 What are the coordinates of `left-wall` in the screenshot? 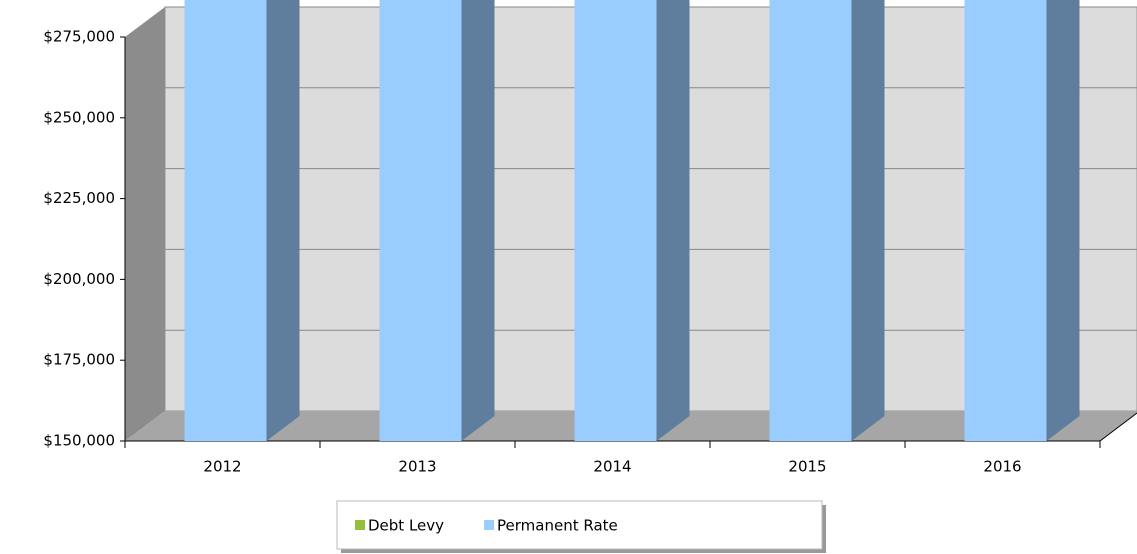 It's located at (145, 224).